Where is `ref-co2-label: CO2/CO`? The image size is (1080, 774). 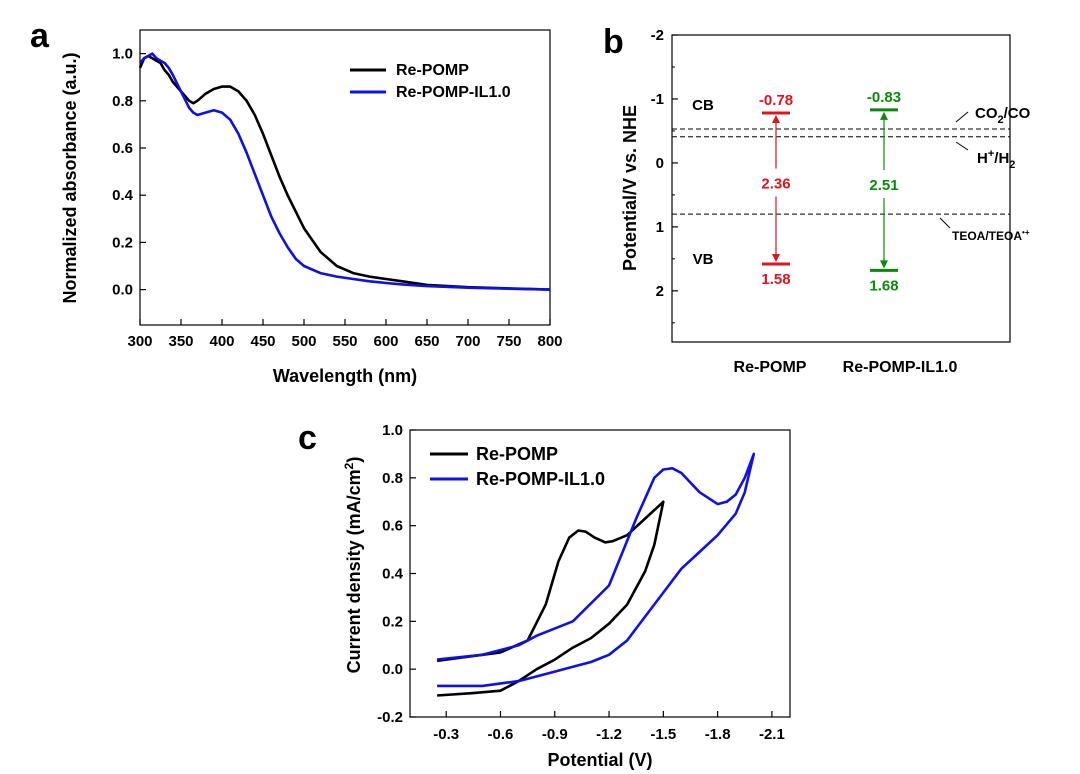 ref-co2-label: CO2/CO is located at coordinates (1003, 115).